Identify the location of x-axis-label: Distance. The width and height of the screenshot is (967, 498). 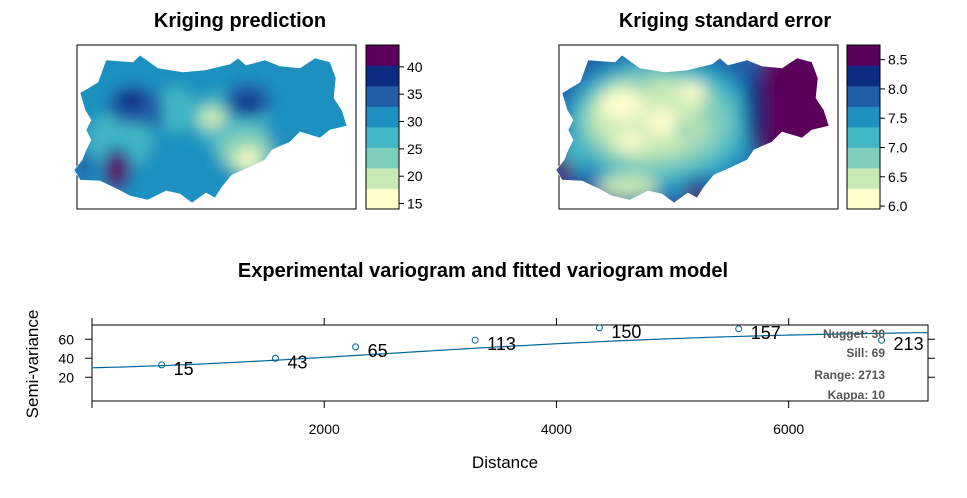
(505, 462).